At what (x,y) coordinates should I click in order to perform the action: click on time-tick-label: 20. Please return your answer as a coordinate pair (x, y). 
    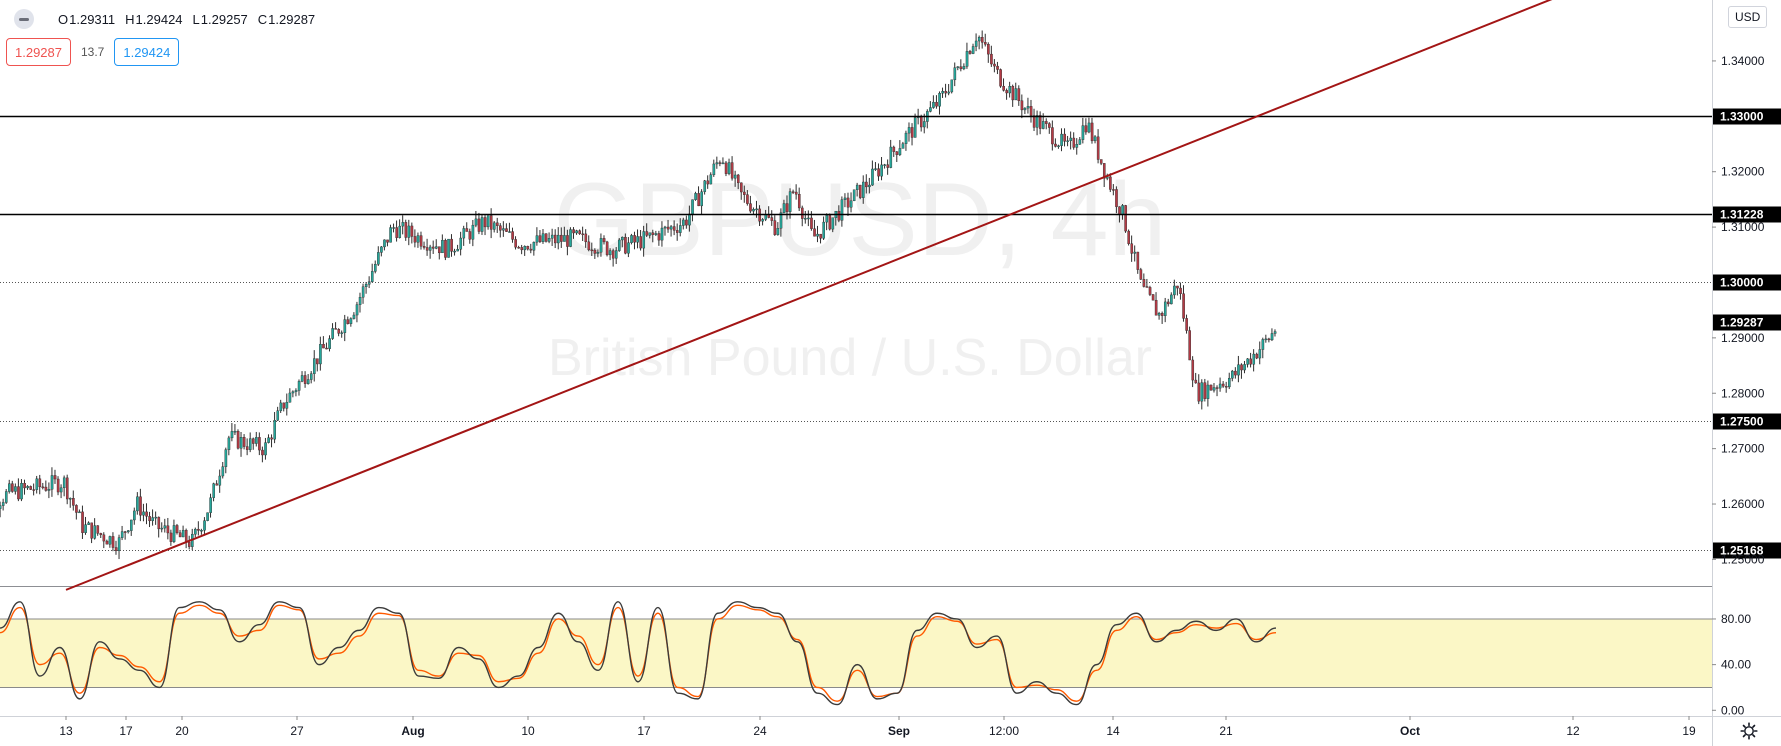
    Looking at the image, I should click on (182, 731).